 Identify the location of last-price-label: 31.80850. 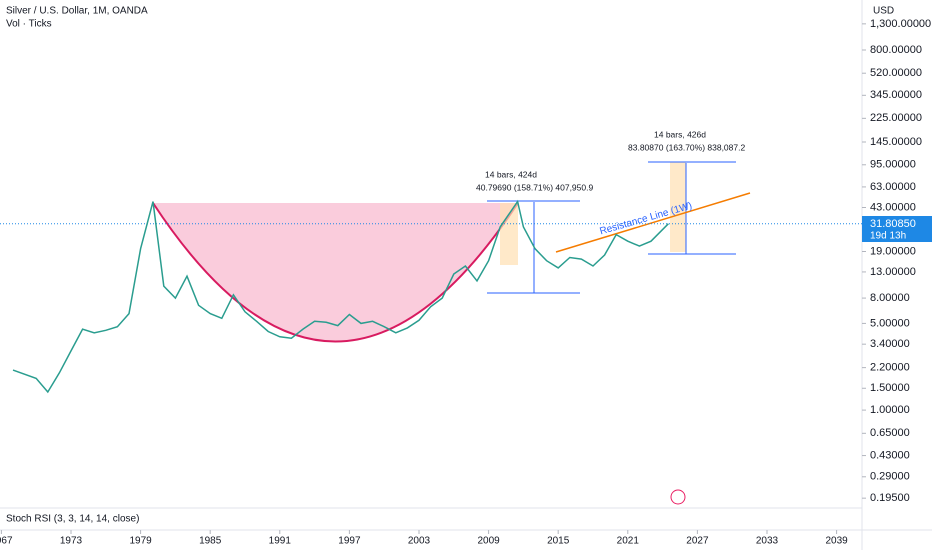
(893, 224).